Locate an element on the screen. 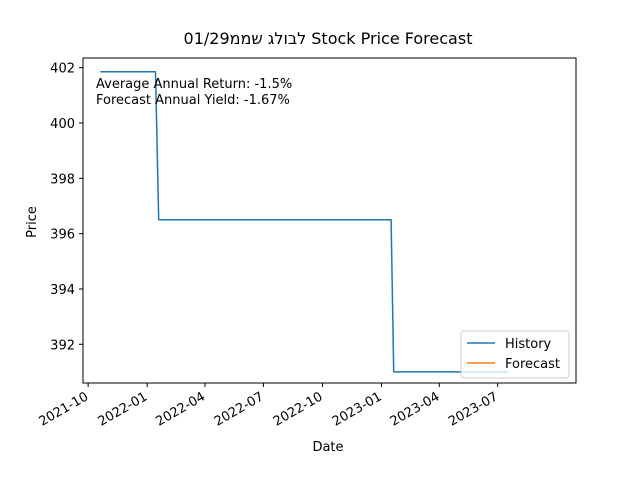 This screenshot has width=640, height=480. chart-title: 01/29לבולג שממ Stock Price Forecast is located at coordinates (328, 38).